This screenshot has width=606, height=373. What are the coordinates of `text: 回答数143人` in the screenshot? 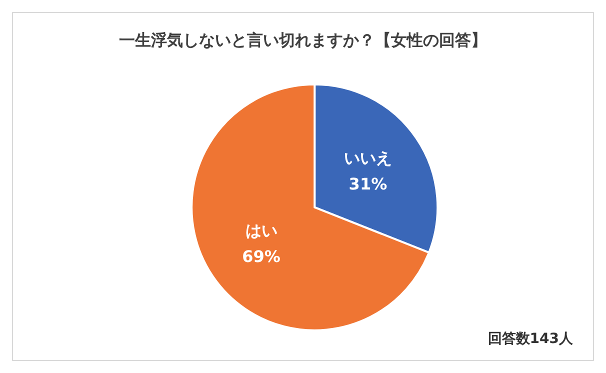 It's located at (531, 339).